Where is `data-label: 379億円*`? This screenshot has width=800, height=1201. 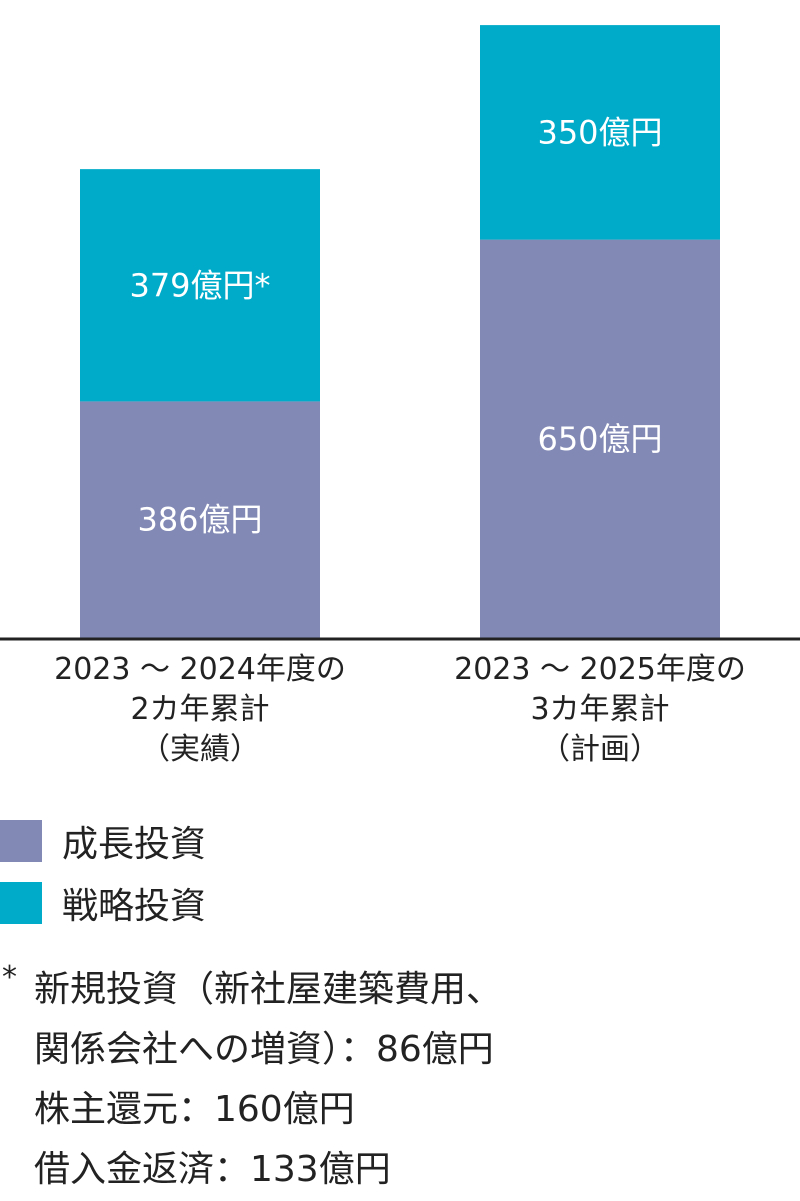
data-label: 379億円* is located at coordinates (199, 285).